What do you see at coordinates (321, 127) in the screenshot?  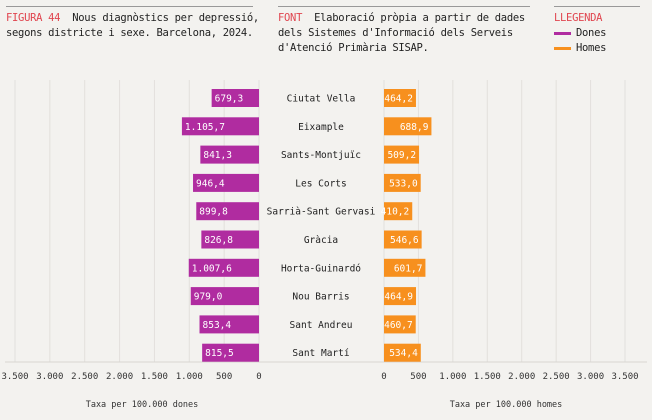 I see `category-label: Eixample` at bounding box center [321, 127].